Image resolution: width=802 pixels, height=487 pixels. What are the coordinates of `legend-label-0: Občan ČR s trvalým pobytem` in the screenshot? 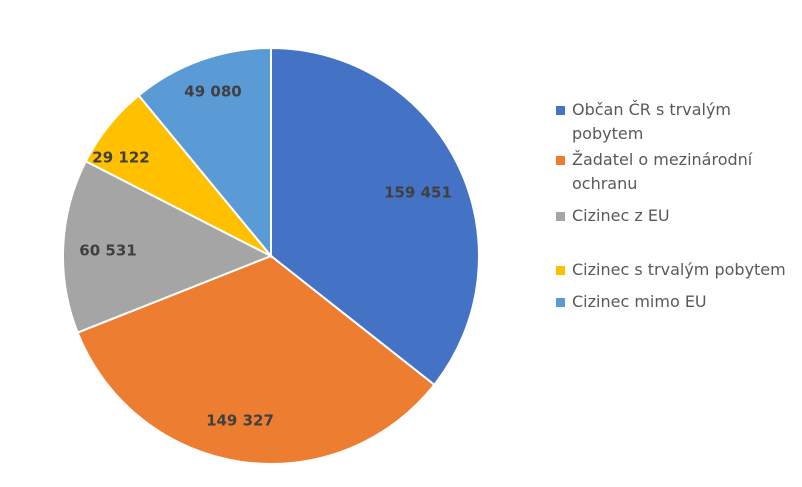 It's located at (651, 121).